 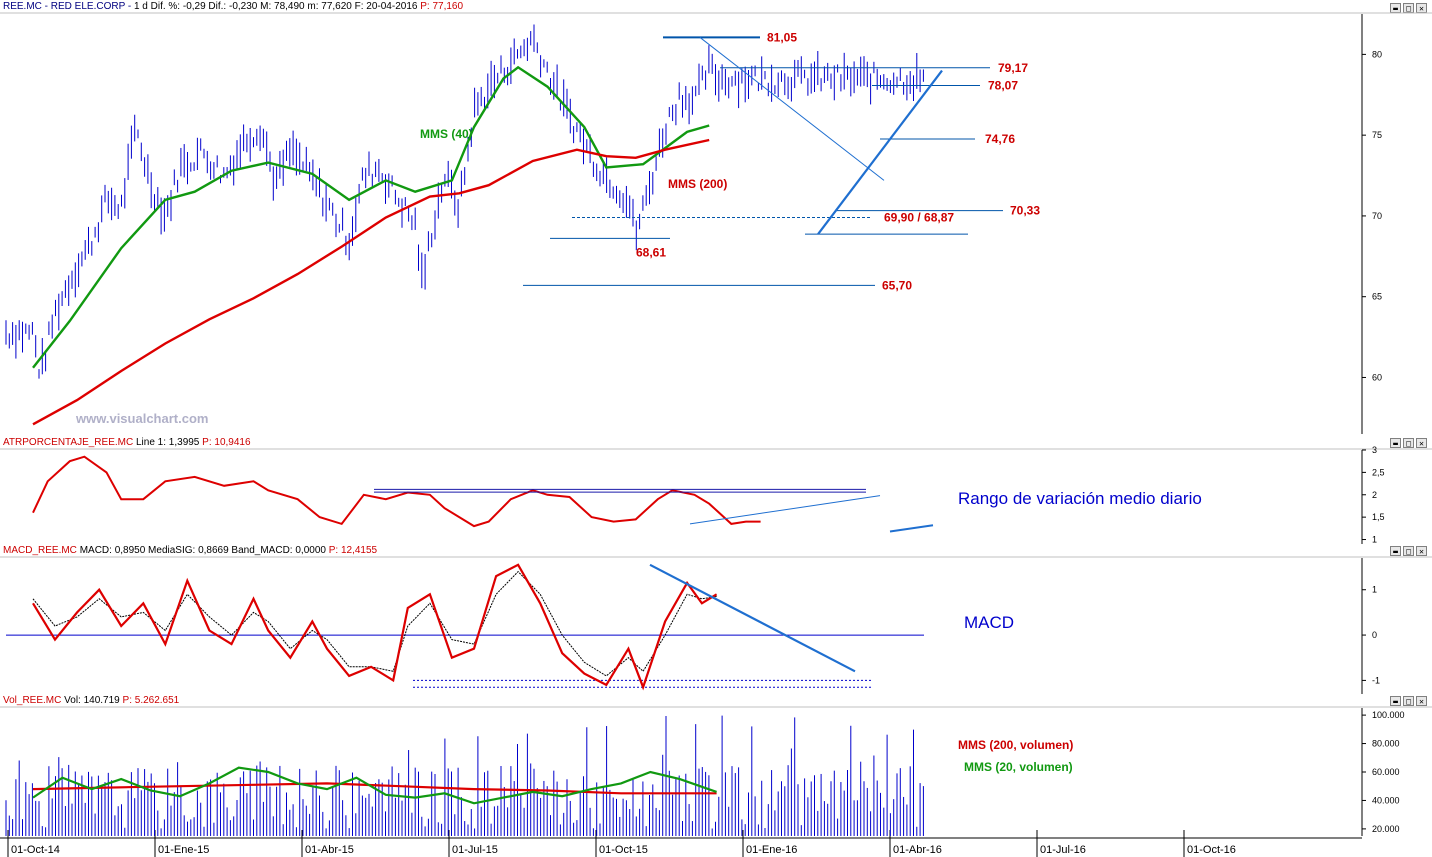 I want to click on volume-bars, so click(x=464, y=775).